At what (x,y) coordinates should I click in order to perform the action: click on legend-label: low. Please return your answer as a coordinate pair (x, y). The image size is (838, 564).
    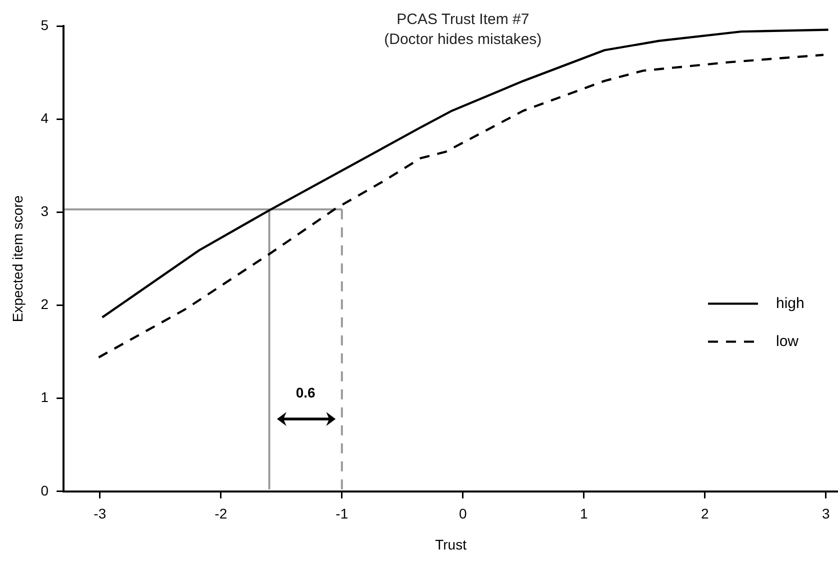
    Looking at the image, I should click on (787, 341).